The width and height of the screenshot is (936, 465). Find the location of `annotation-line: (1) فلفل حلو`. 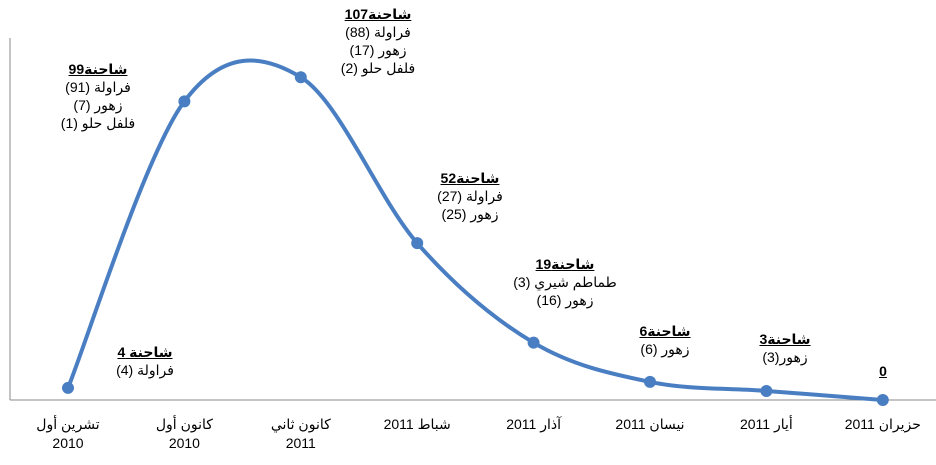

annotation-line: (1) فلفل حلو is located at coordinates (98, 123).